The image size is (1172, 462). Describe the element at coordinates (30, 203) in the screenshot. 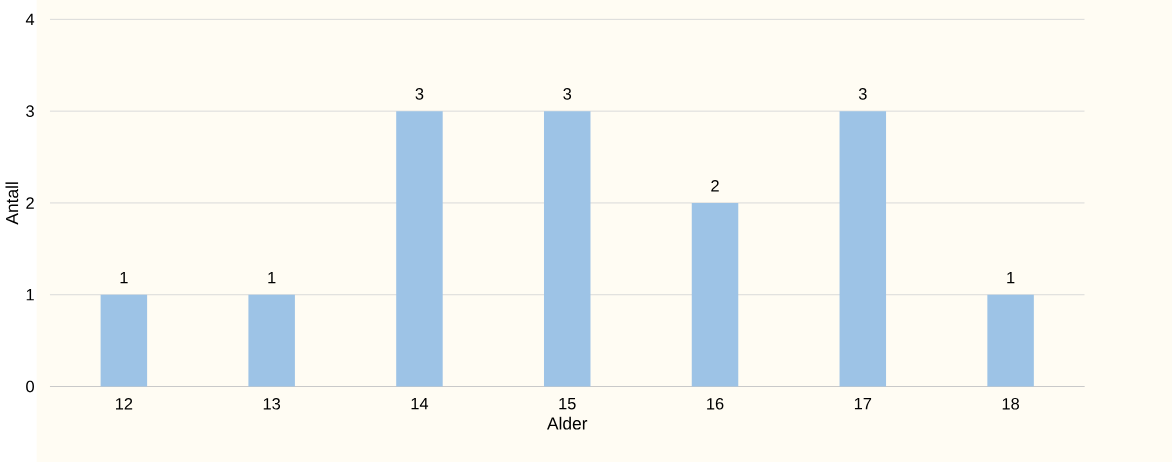

I see `y-tick-label: 2` at that location.